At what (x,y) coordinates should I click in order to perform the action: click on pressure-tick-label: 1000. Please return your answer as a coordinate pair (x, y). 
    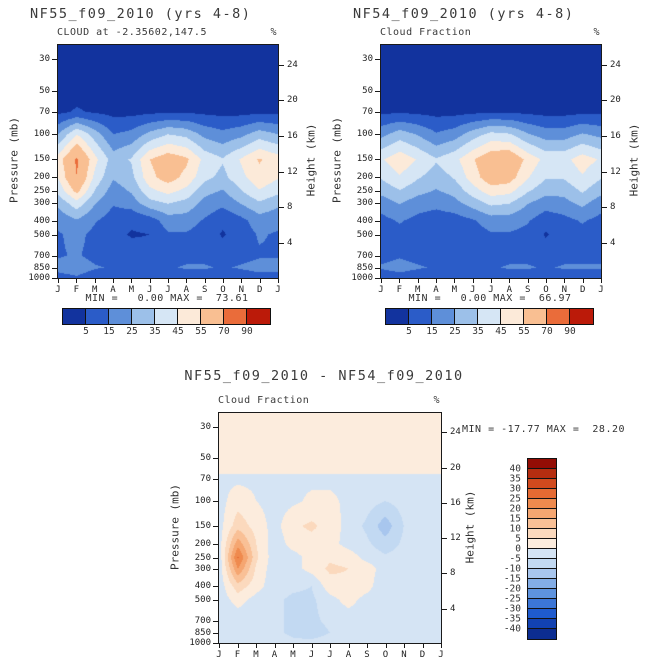
    Looking at the image, I should click on (39, 278).